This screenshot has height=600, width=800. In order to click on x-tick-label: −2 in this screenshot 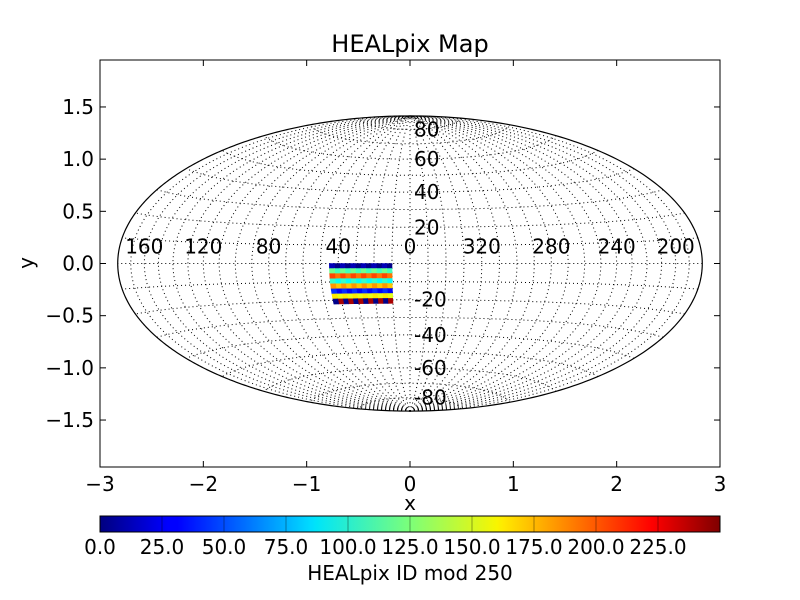, I will do `click(203, 484)`.